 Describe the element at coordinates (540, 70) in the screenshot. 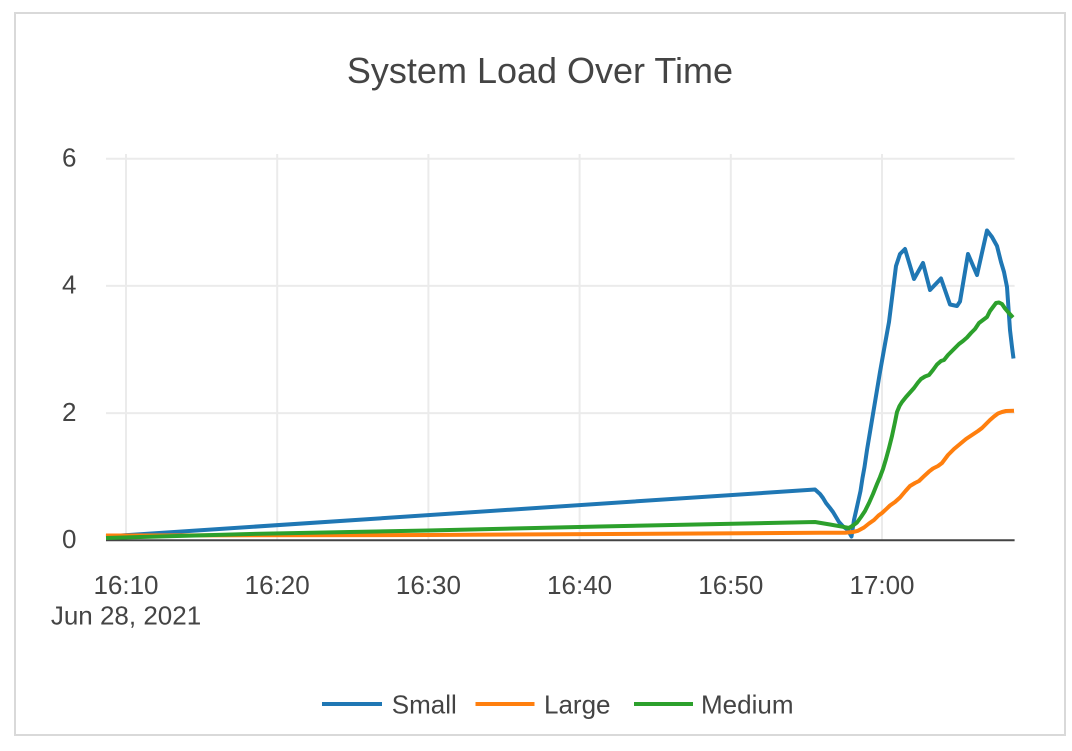

I see `svg-text: System Load Over Time` at that location.